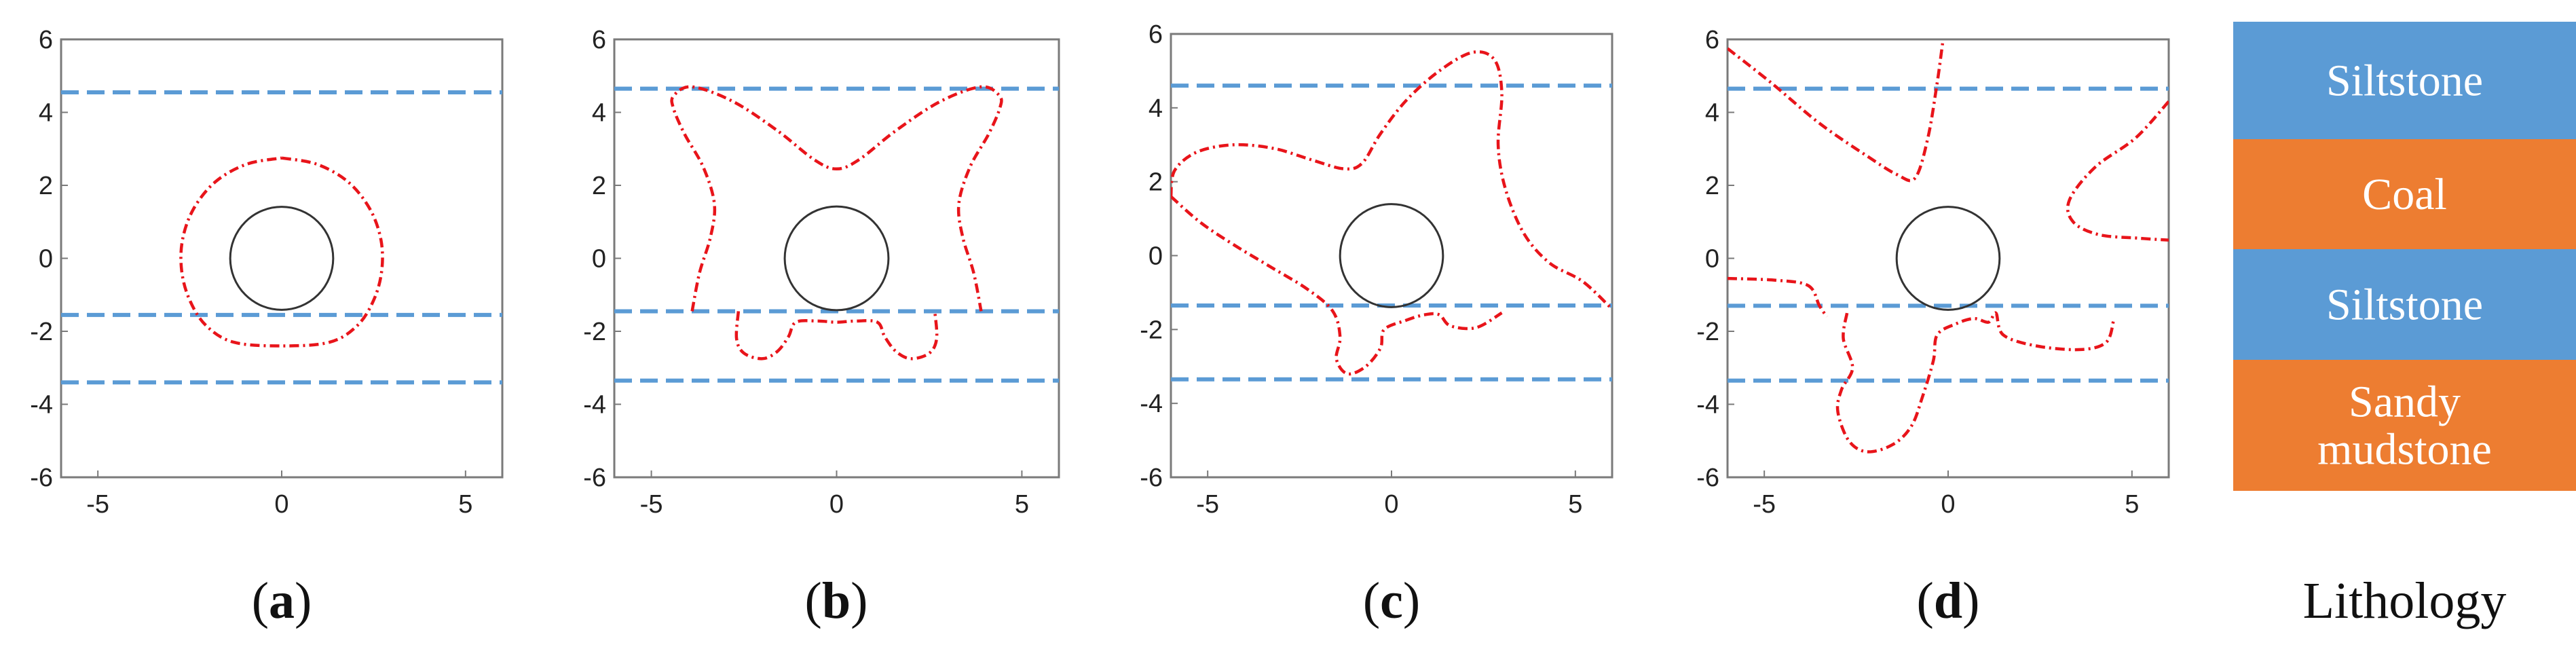 Image resolution: width=2576 pixels, height=647 pixels. I want to click on panel-d: 6 4 2 0 -2 -4 -6 -5 0 5, so click(1933, 272).